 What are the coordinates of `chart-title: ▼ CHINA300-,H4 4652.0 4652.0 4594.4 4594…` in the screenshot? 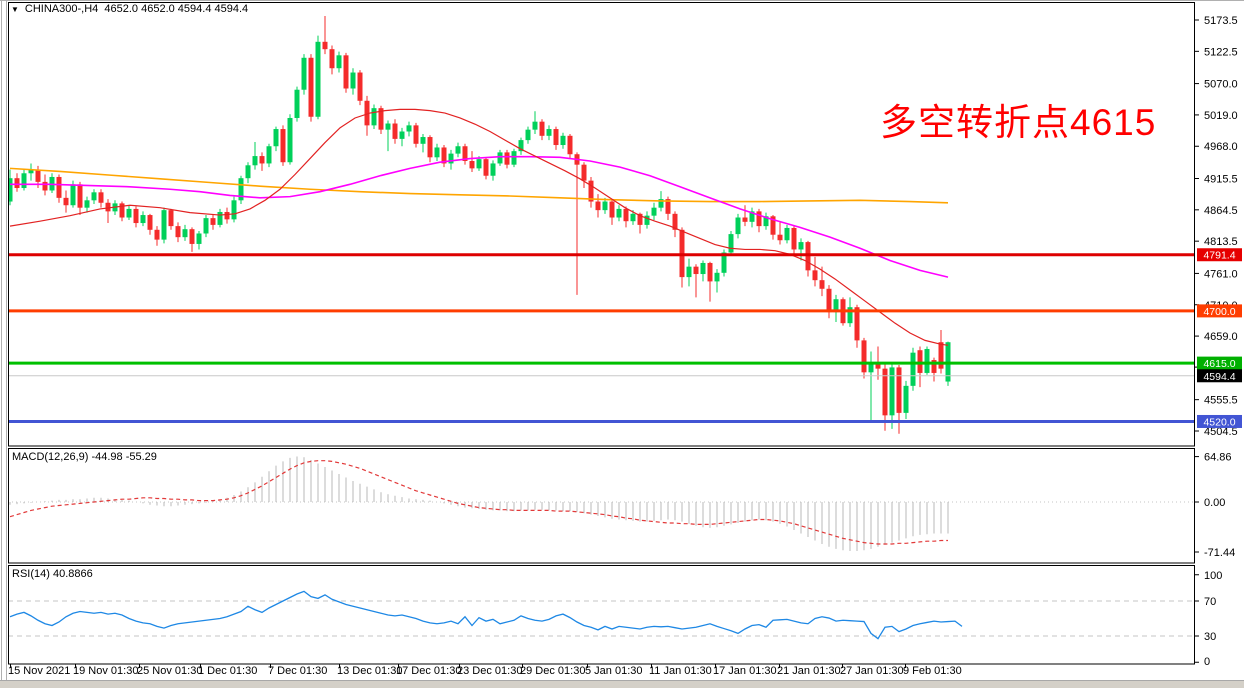 It's located at (129, 9).